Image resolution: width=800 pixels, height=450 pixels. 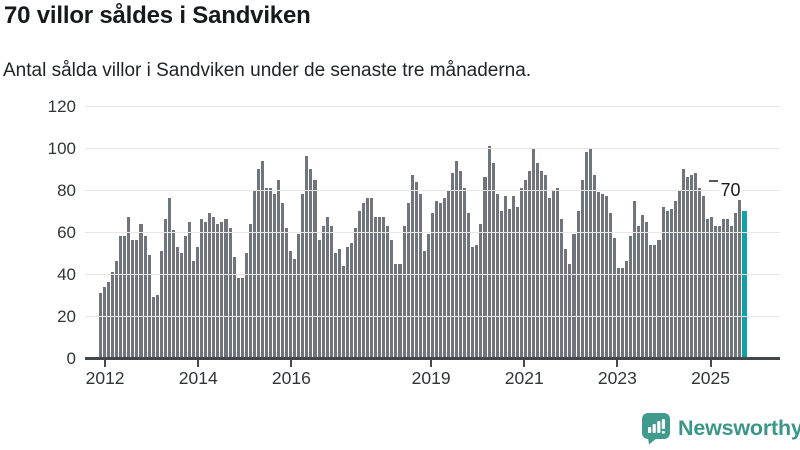 I want to click on y-axis-label: 120, so click(x=61, y=106).